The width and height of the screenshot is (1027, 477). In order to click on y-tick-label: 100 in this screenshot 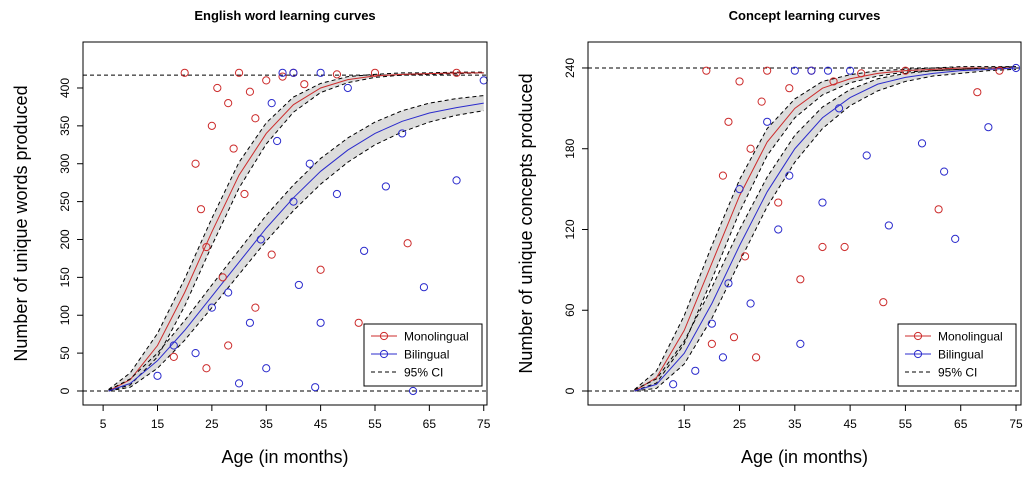, I will do `click(65, 315)`.